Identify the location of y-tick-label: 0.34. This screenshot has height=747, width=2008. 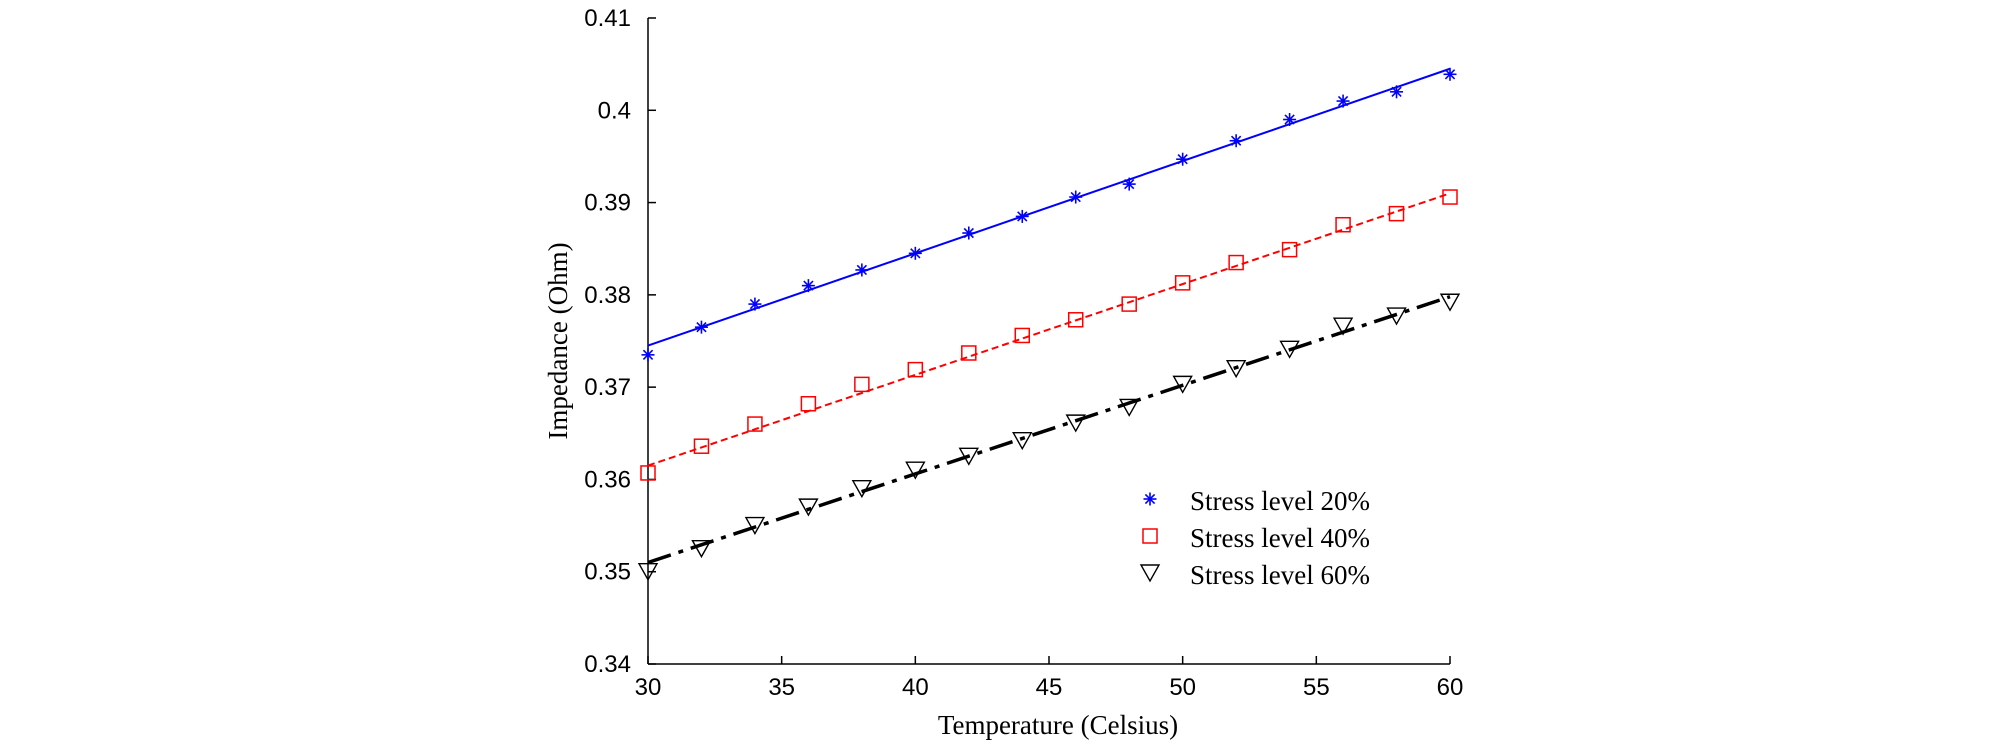
(607, 664).